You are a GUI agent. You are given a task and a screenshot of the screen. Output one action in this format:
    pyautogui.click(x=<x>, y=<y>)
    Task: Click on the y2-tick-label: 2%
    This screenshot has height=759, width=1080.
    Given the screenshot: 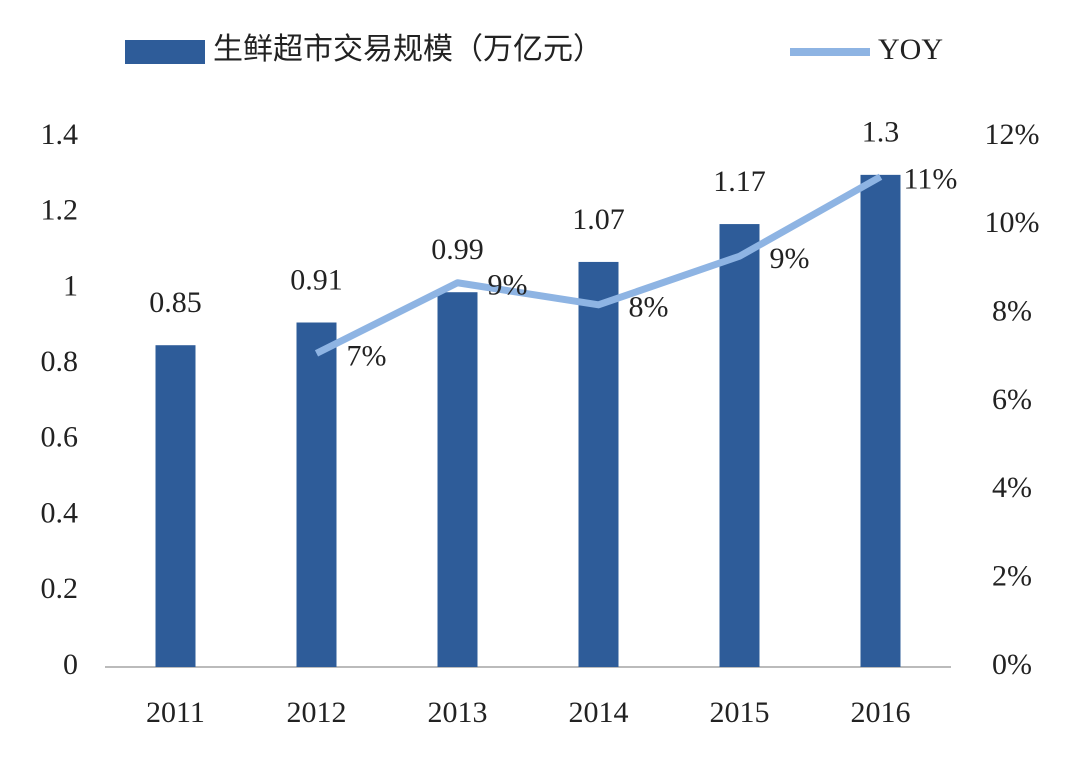 What is the action you would take?
    pyautogui.click(x=1012, y=576)
    